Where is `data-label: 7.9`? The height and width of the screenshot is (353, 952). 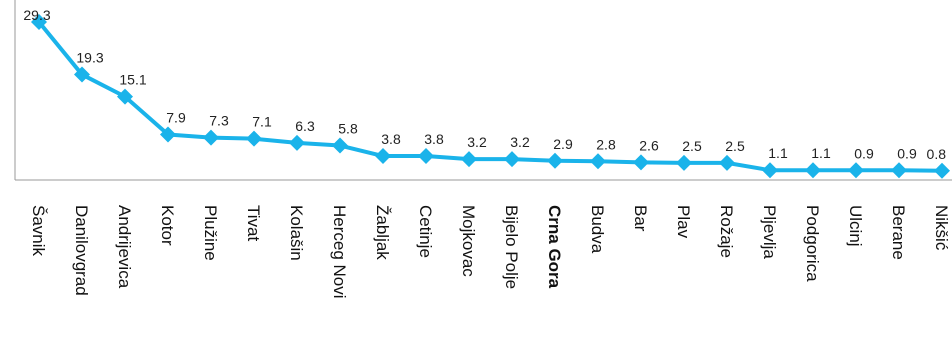
data-label: 7.9 is located at coordinates (176, 117).